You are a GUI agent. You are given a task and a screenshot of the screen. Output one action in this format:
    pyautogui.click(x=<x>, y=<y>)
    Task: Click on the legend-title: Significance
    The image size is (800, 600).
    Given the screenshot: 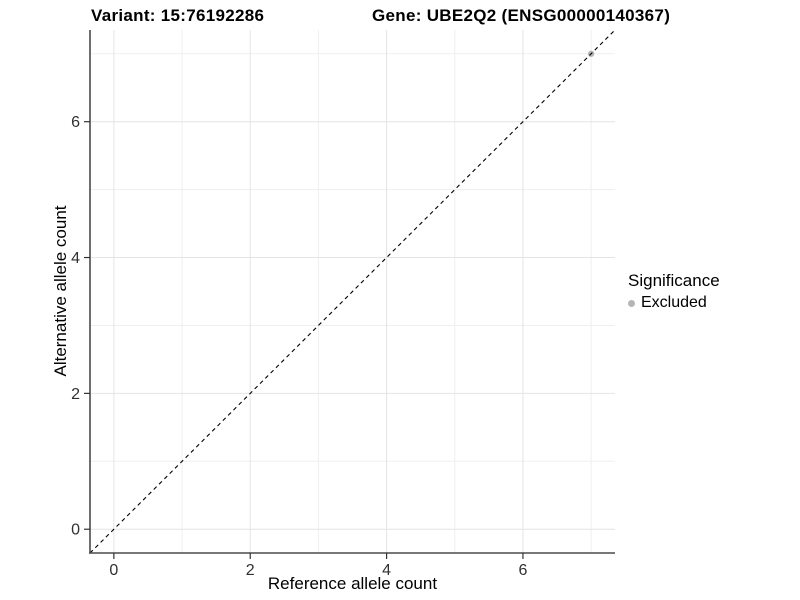 What is the action you would take?
    pyautogui.click(x=674, y=280)
    